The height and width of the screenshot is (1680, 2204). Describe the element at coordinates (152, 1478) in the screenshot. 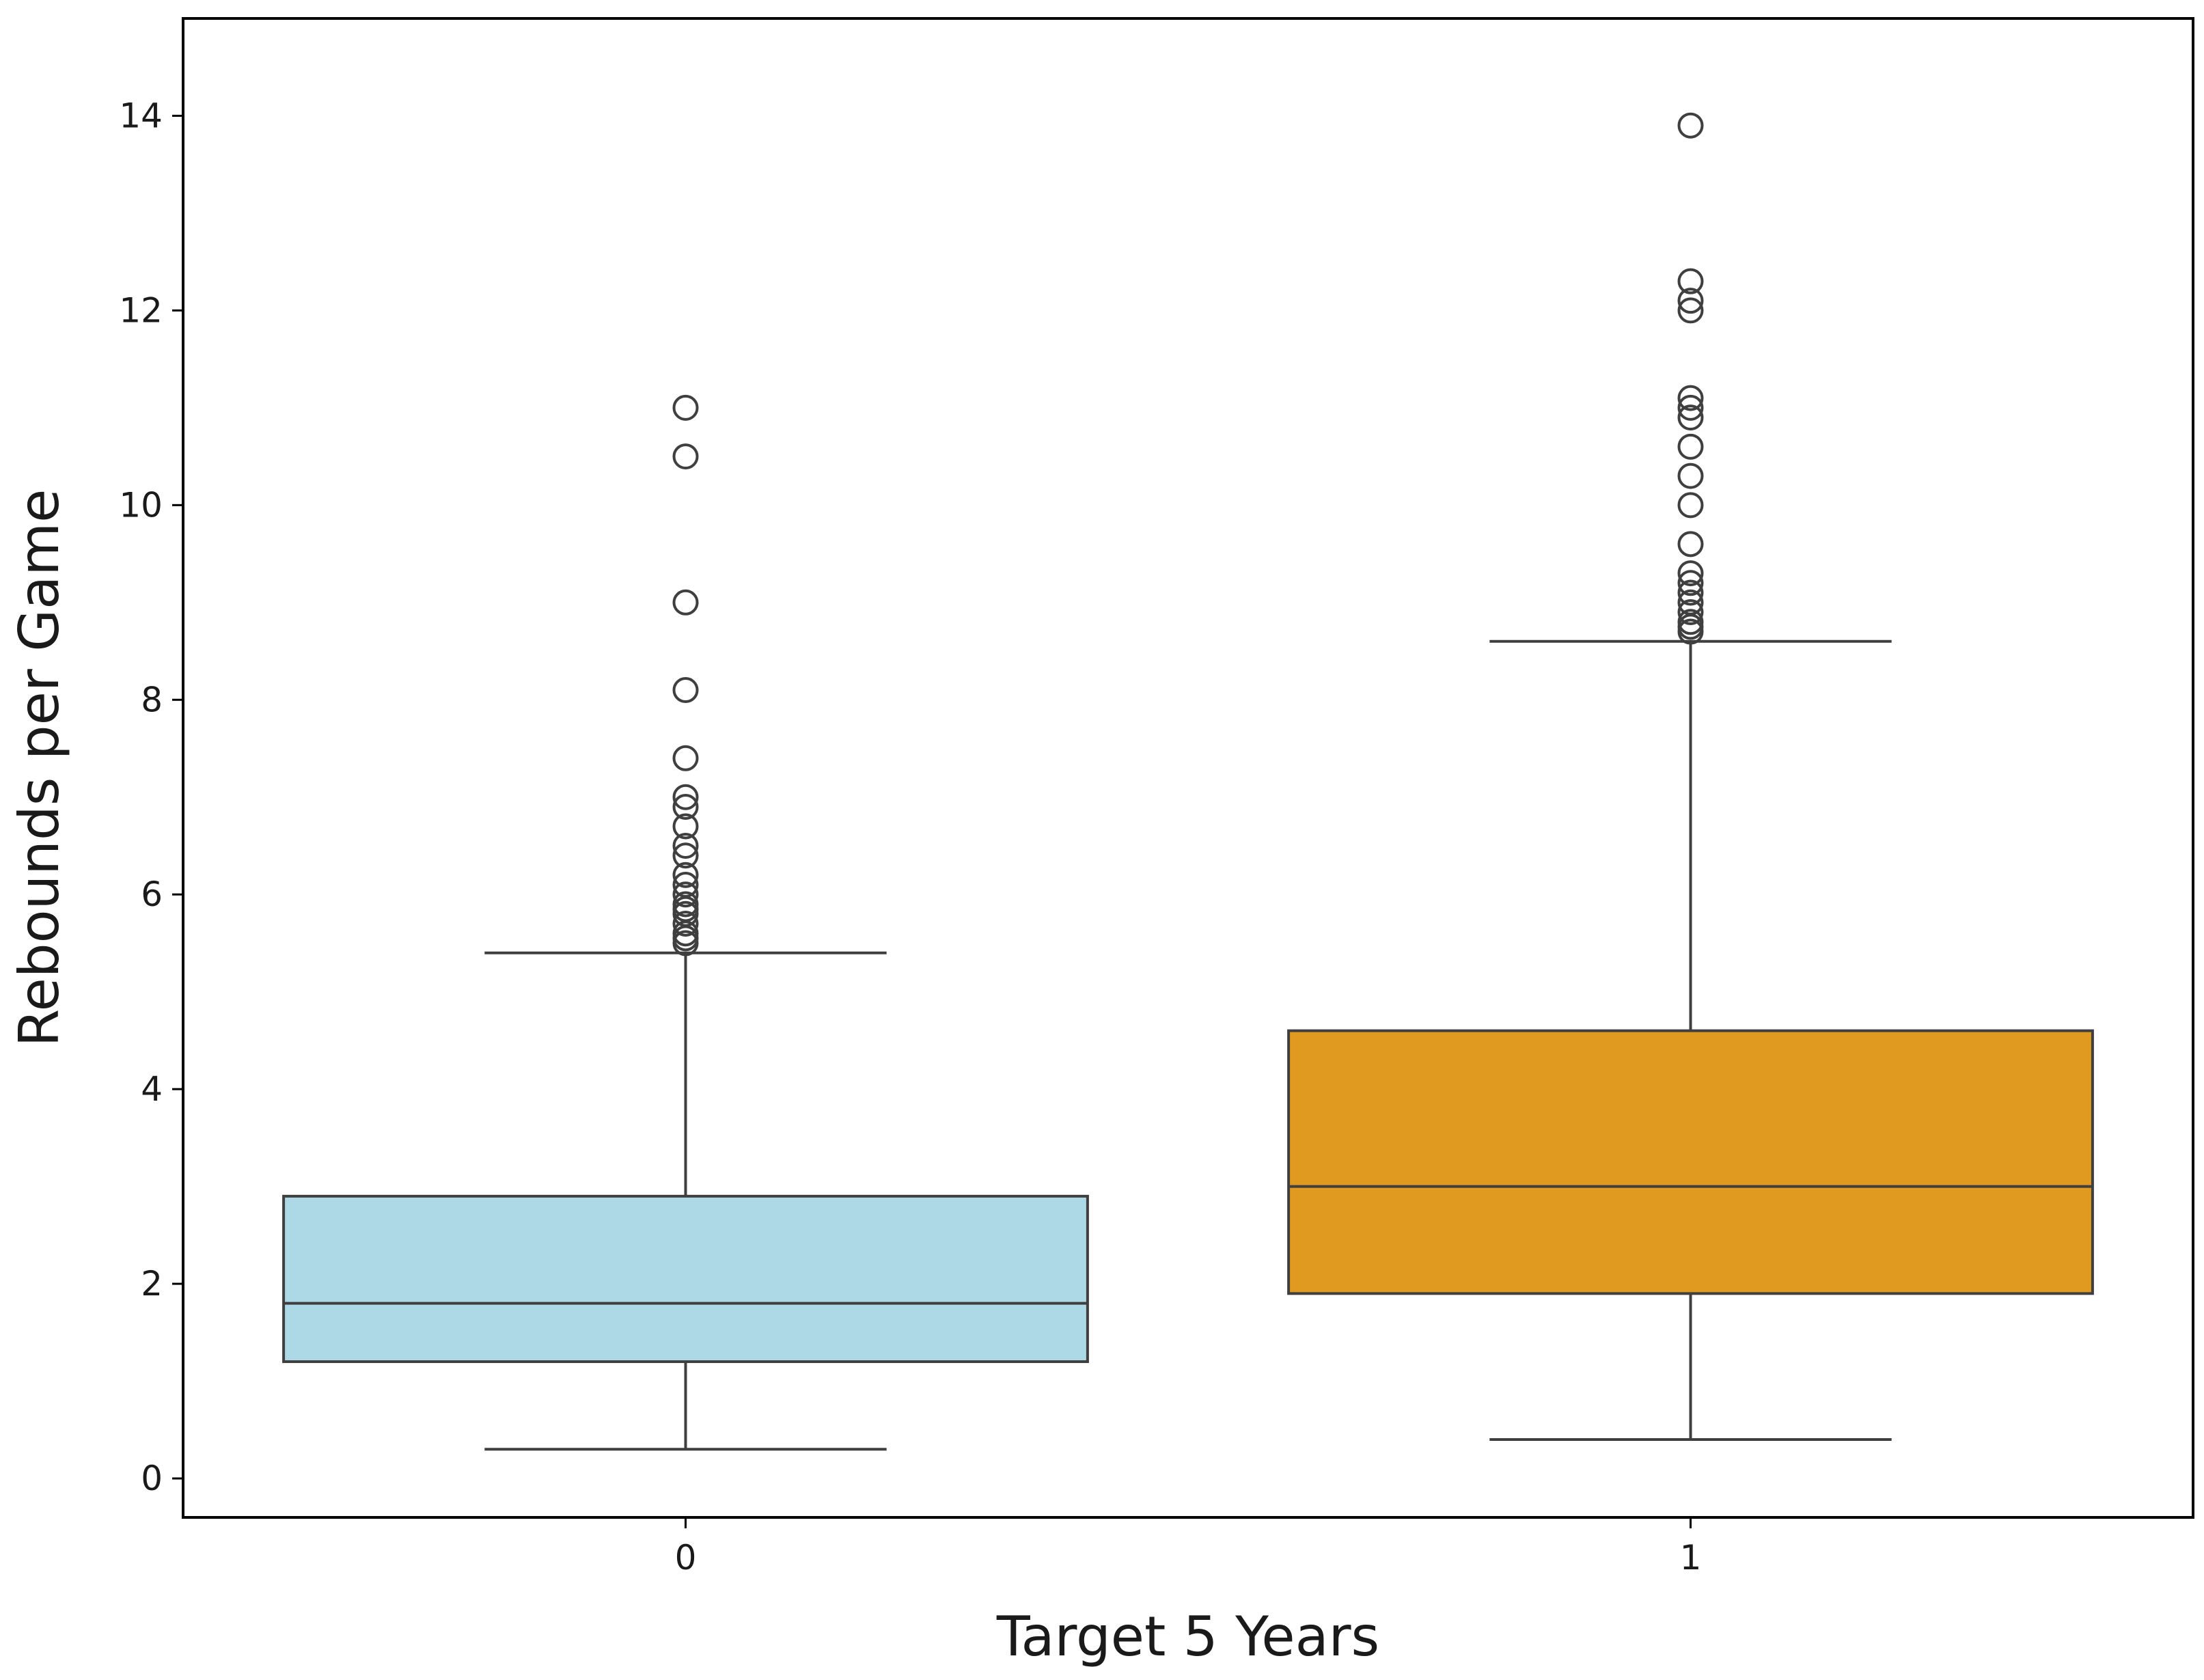

I see `y-tick-label: 0` at that location.